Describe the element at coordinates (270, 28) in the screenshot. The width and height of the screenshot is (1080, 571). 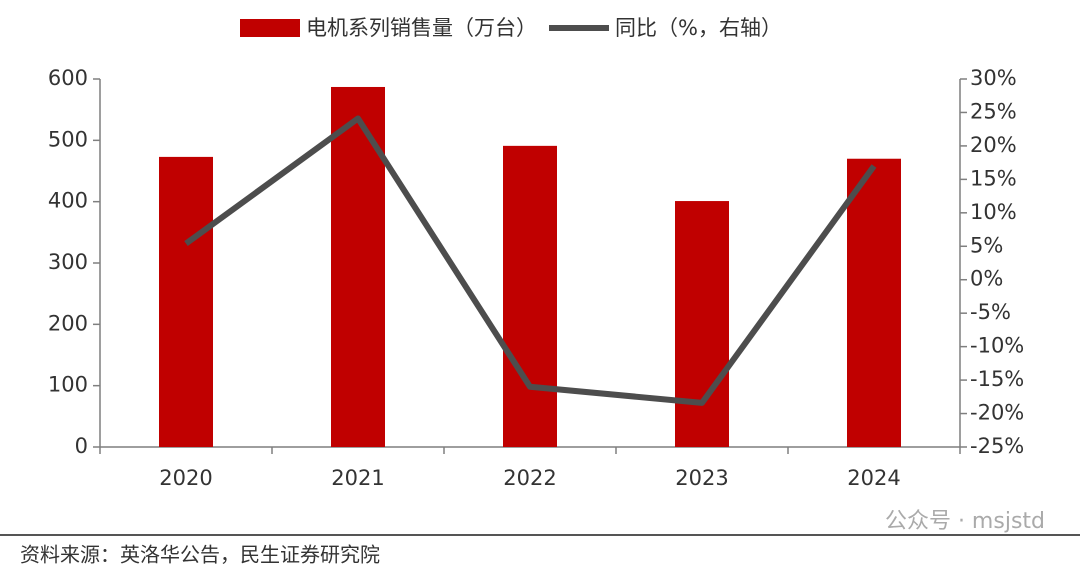
I see `legend-swatch` at that location.